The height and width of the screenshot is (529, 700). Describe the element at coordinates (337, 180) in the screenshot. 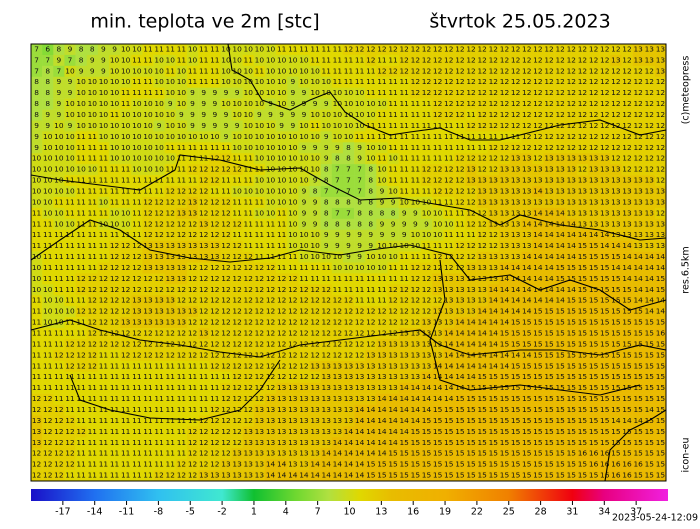

I see `temp-value: 7` at that location.